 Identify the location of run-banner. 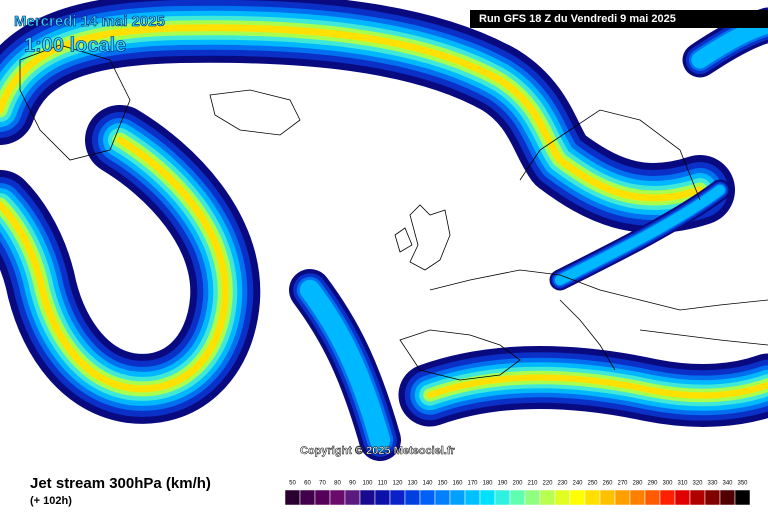
(619, 19).